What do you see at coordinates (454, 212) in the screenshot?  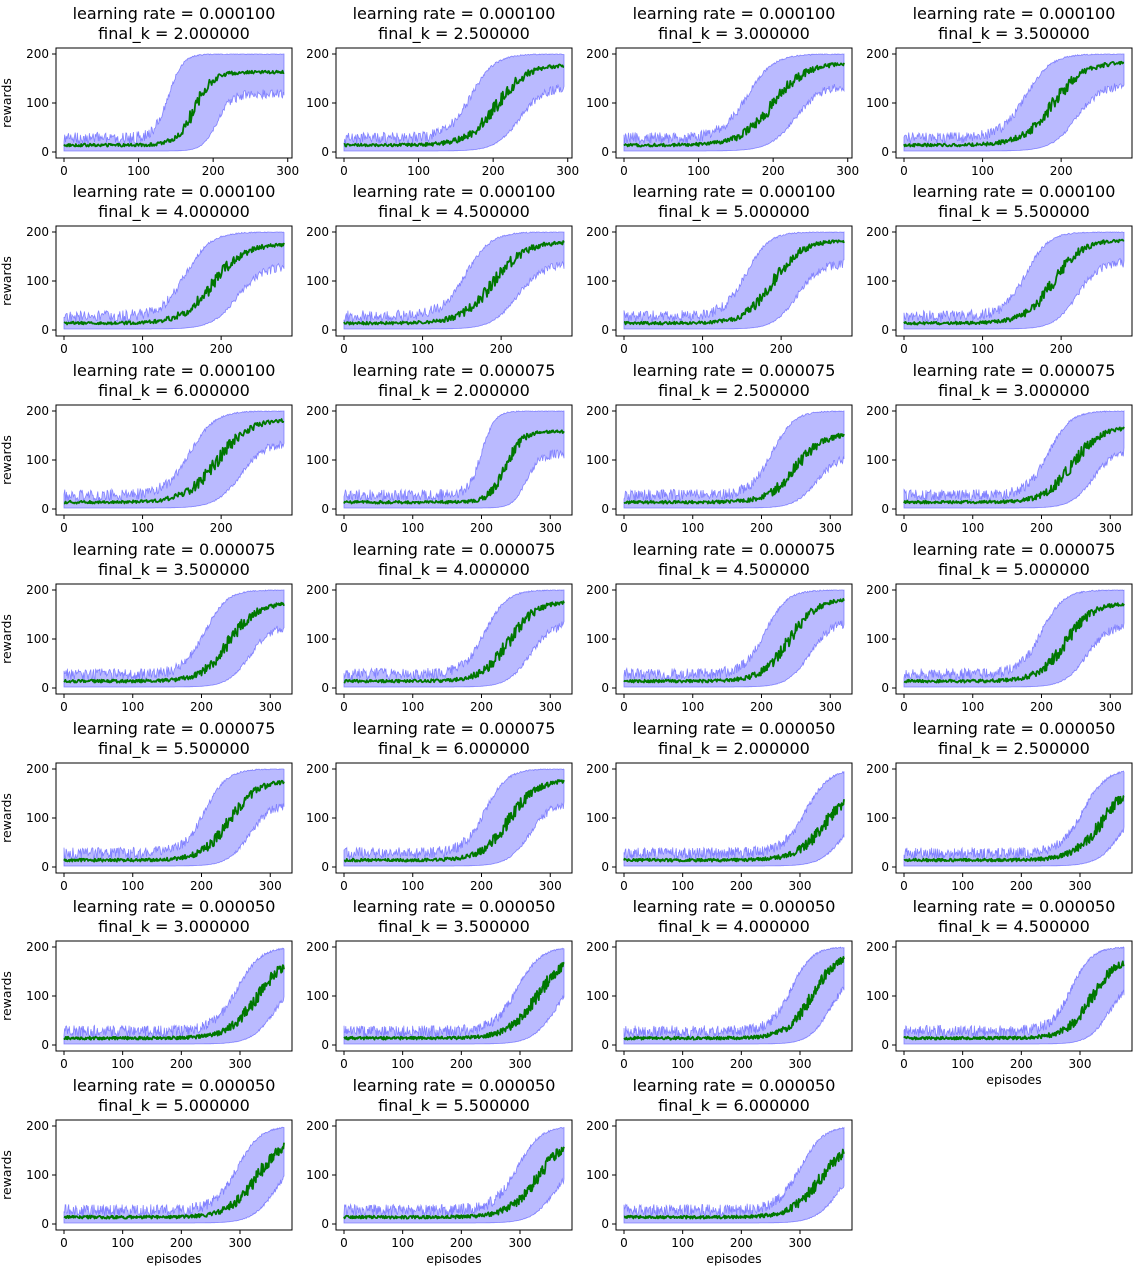 I see `subplot-title-k: final_k = 4.500000` at bounding box center [454, 212].